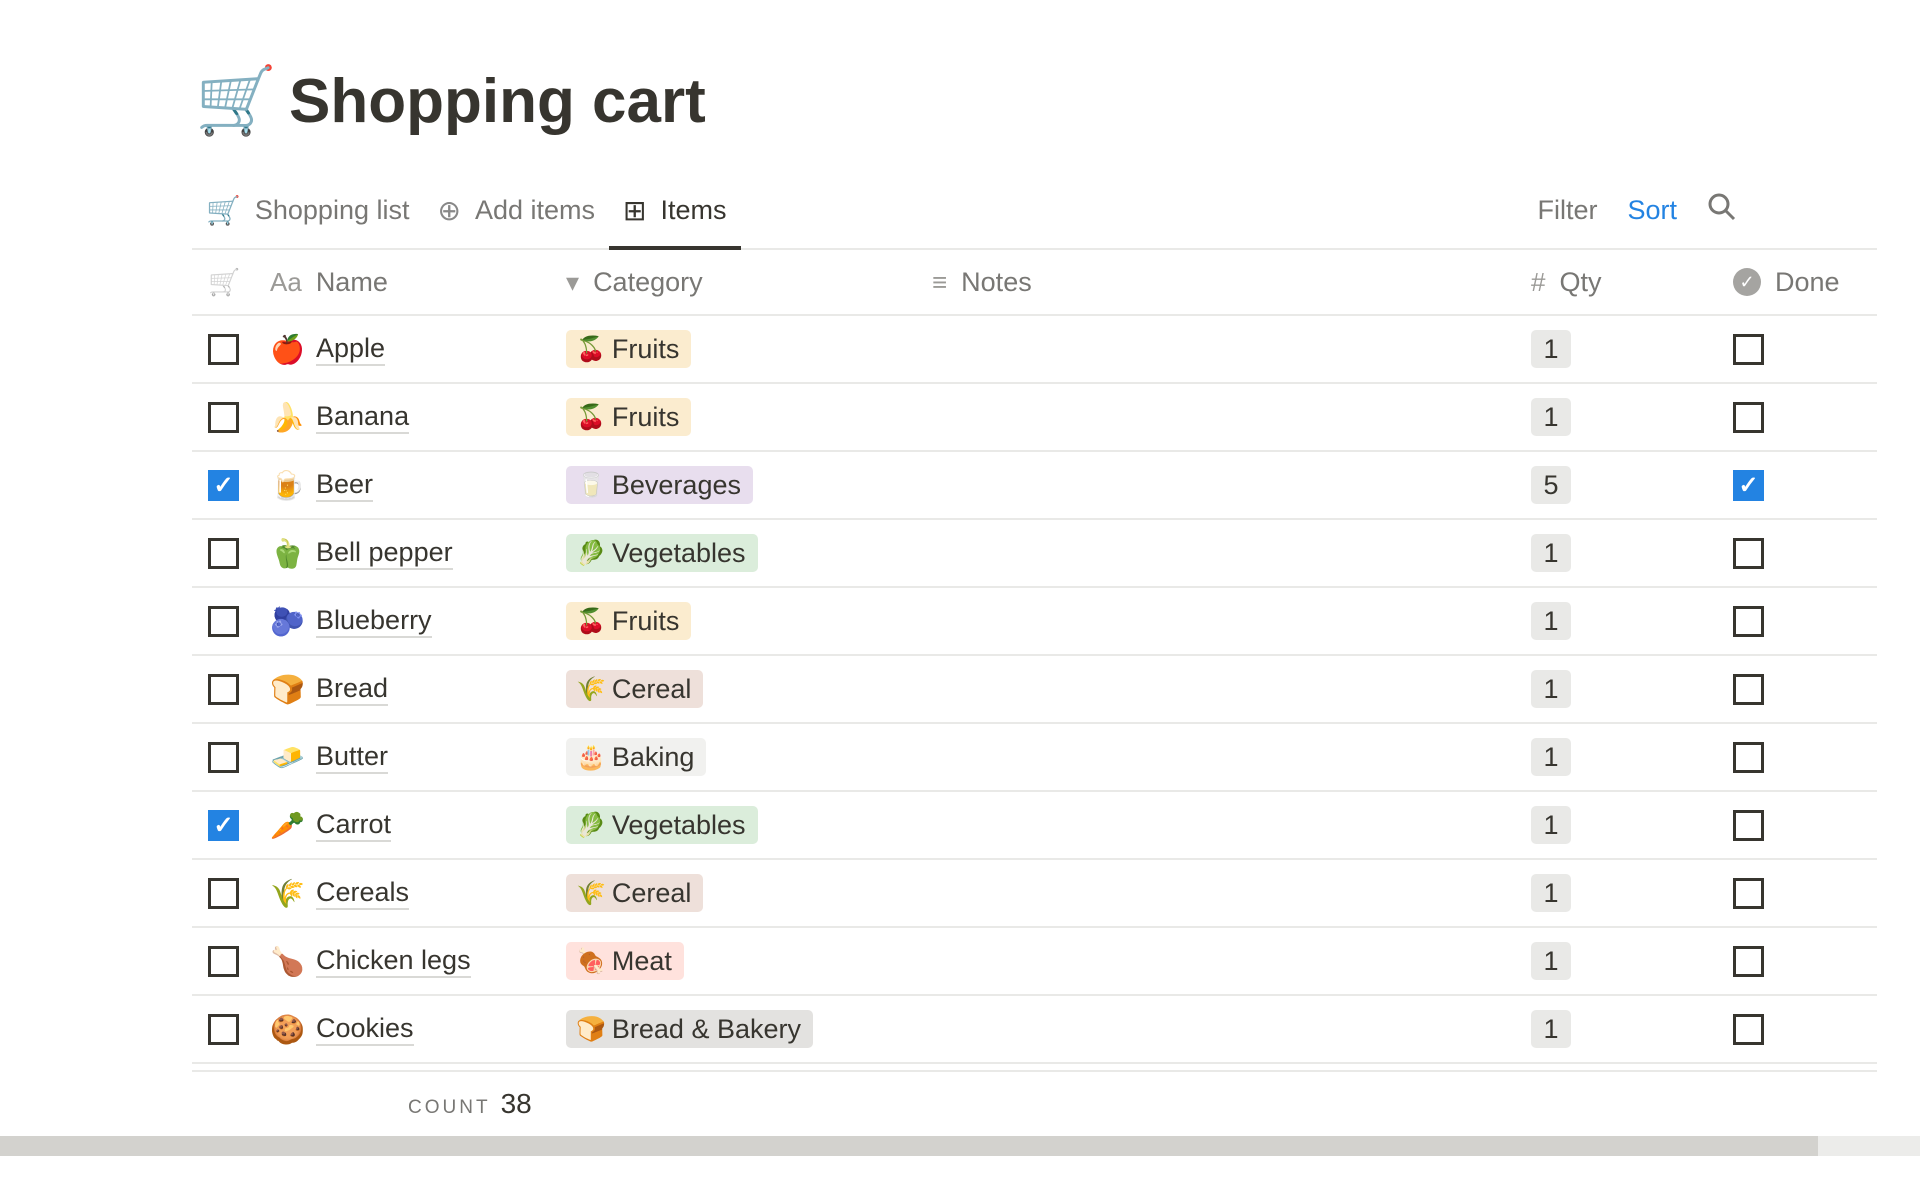  I want to click on table-row: 🧈 Butter 🎂 Baking 1, so click(1034, 758).